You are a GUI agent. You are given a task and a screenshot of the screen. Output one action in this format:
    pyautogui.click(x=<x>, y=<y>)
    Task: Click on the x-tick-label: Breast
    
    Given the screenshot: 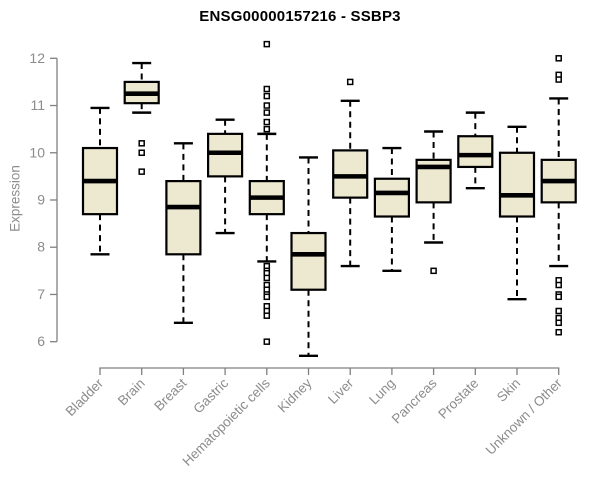 What is the action you would take?
    pyautogui.click(x=170, y=394)
    